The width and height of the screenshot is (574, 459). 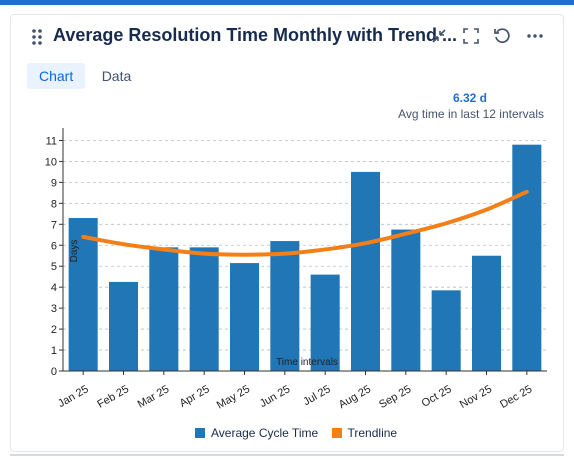 What do you see at coordinates (37, 37) in the screenshot?
I see `drag-handle-icon` at bounding box center [37, 37].